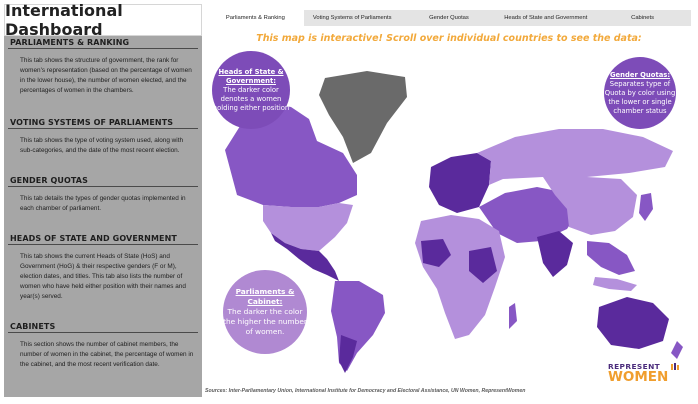 The width and height of the screenshot is (698, 404). I want to click on map-region-new-zealand, so click(677, 350).